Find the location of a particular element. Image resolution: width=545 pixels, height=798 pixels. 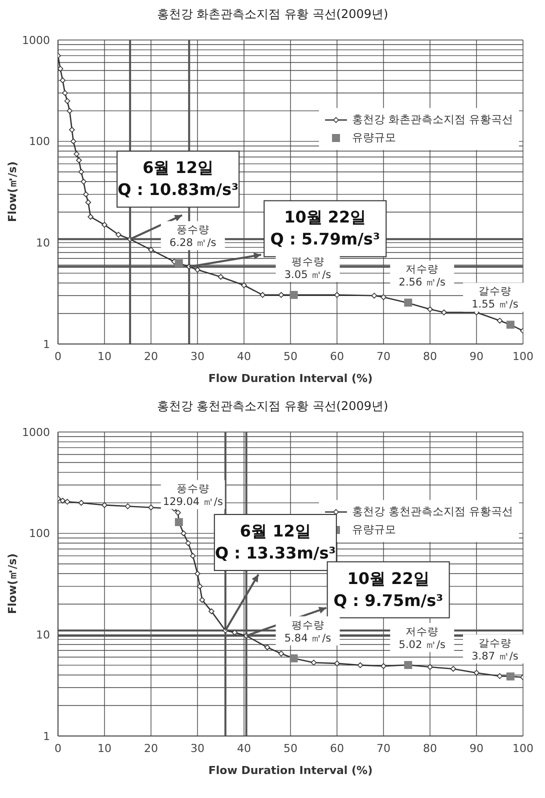

annotation: 저수량 5.02 ㎥/s is located at coordinates (422, 638).